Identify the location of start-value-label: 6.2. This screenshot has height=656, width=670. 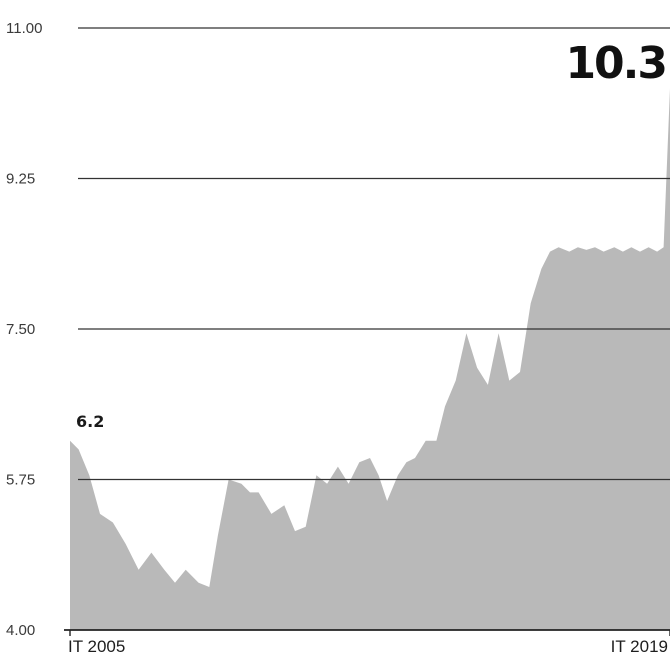
(90, 421).